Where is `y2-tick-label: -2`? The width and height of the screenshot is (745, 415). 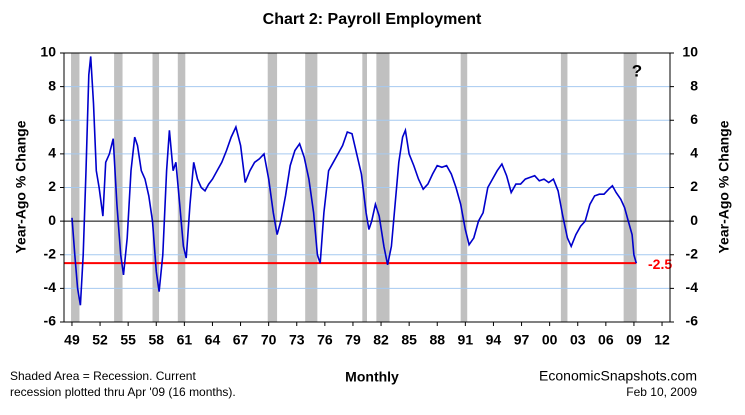
y2-tick-label: -2 is located at coordinates (692, 253).